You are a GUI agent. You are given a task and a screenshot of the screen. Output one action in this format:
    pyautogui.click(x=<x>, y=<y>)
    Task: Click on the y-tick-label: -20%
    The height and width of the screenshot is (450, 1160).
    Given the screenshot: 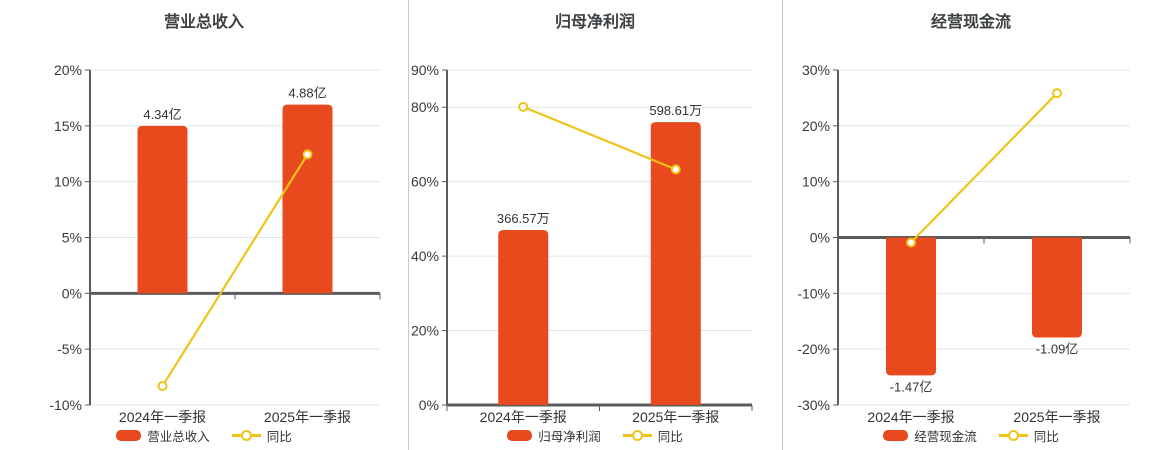 What is the action you would take?
    pyautogui.click(x=813, y=349)
    